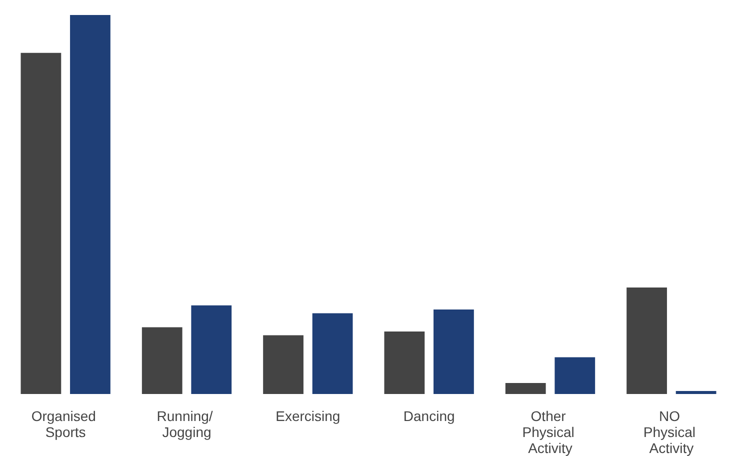 The height and width of the screenshot is (456, 737). Describe the element at coordinates (550, 432) in the screenshot. I see `x-tick-label: Other Physical Activity` at that location.